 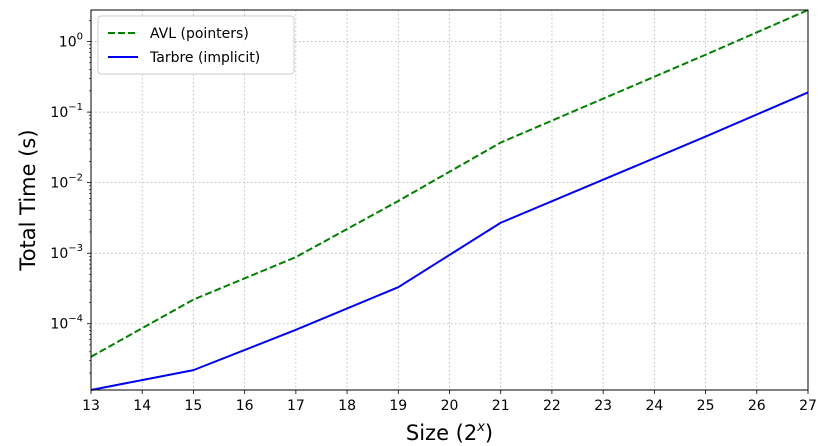 What do you see at coordinates (347, 406) in the screenshot?
I see `x-tick-label: 18` at bounding box center [347, 406].